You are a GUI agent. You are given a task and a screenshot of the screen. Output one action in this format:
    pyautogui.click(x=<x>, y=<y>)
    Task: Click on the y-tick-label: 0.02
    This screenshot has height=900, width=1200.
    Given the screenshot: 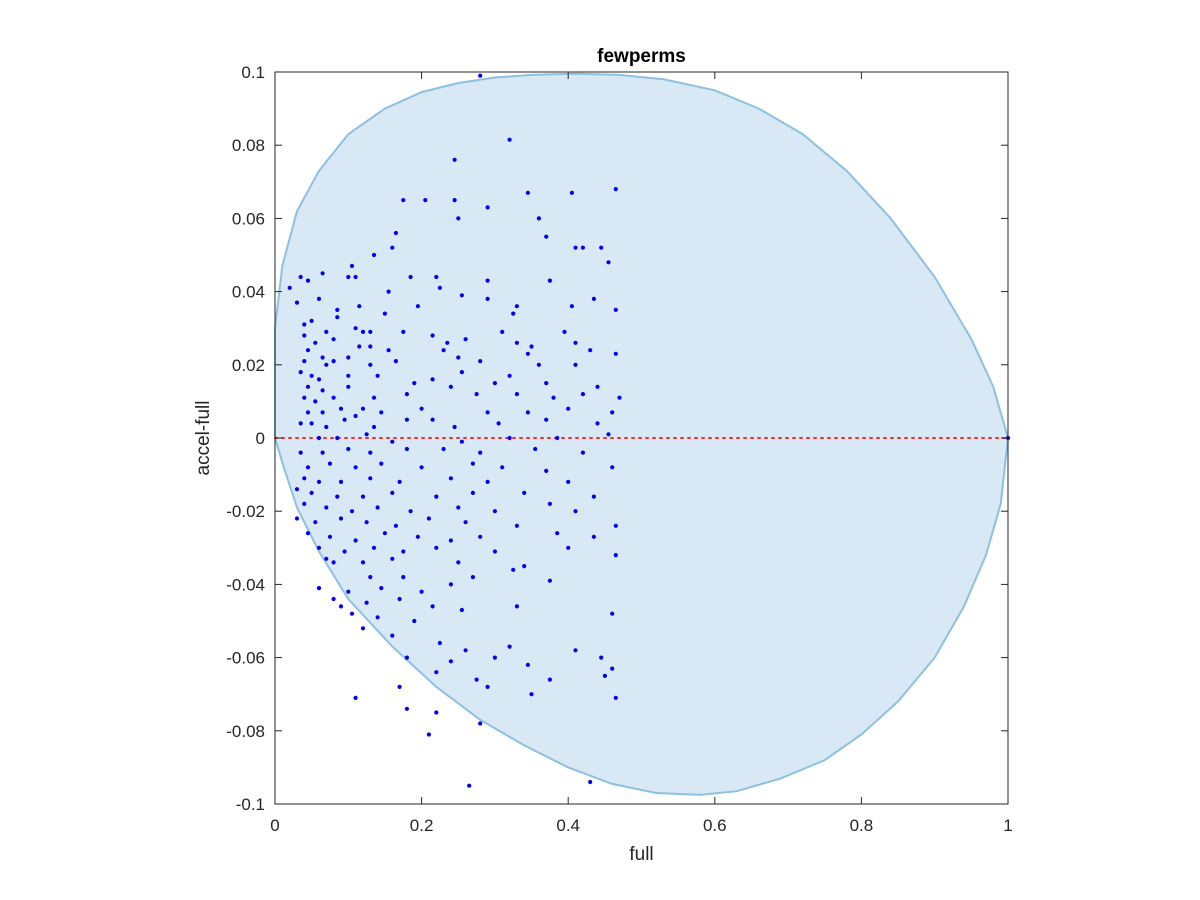 What is the action you would take?
    pyautogui.click(x=248, y=365)
    